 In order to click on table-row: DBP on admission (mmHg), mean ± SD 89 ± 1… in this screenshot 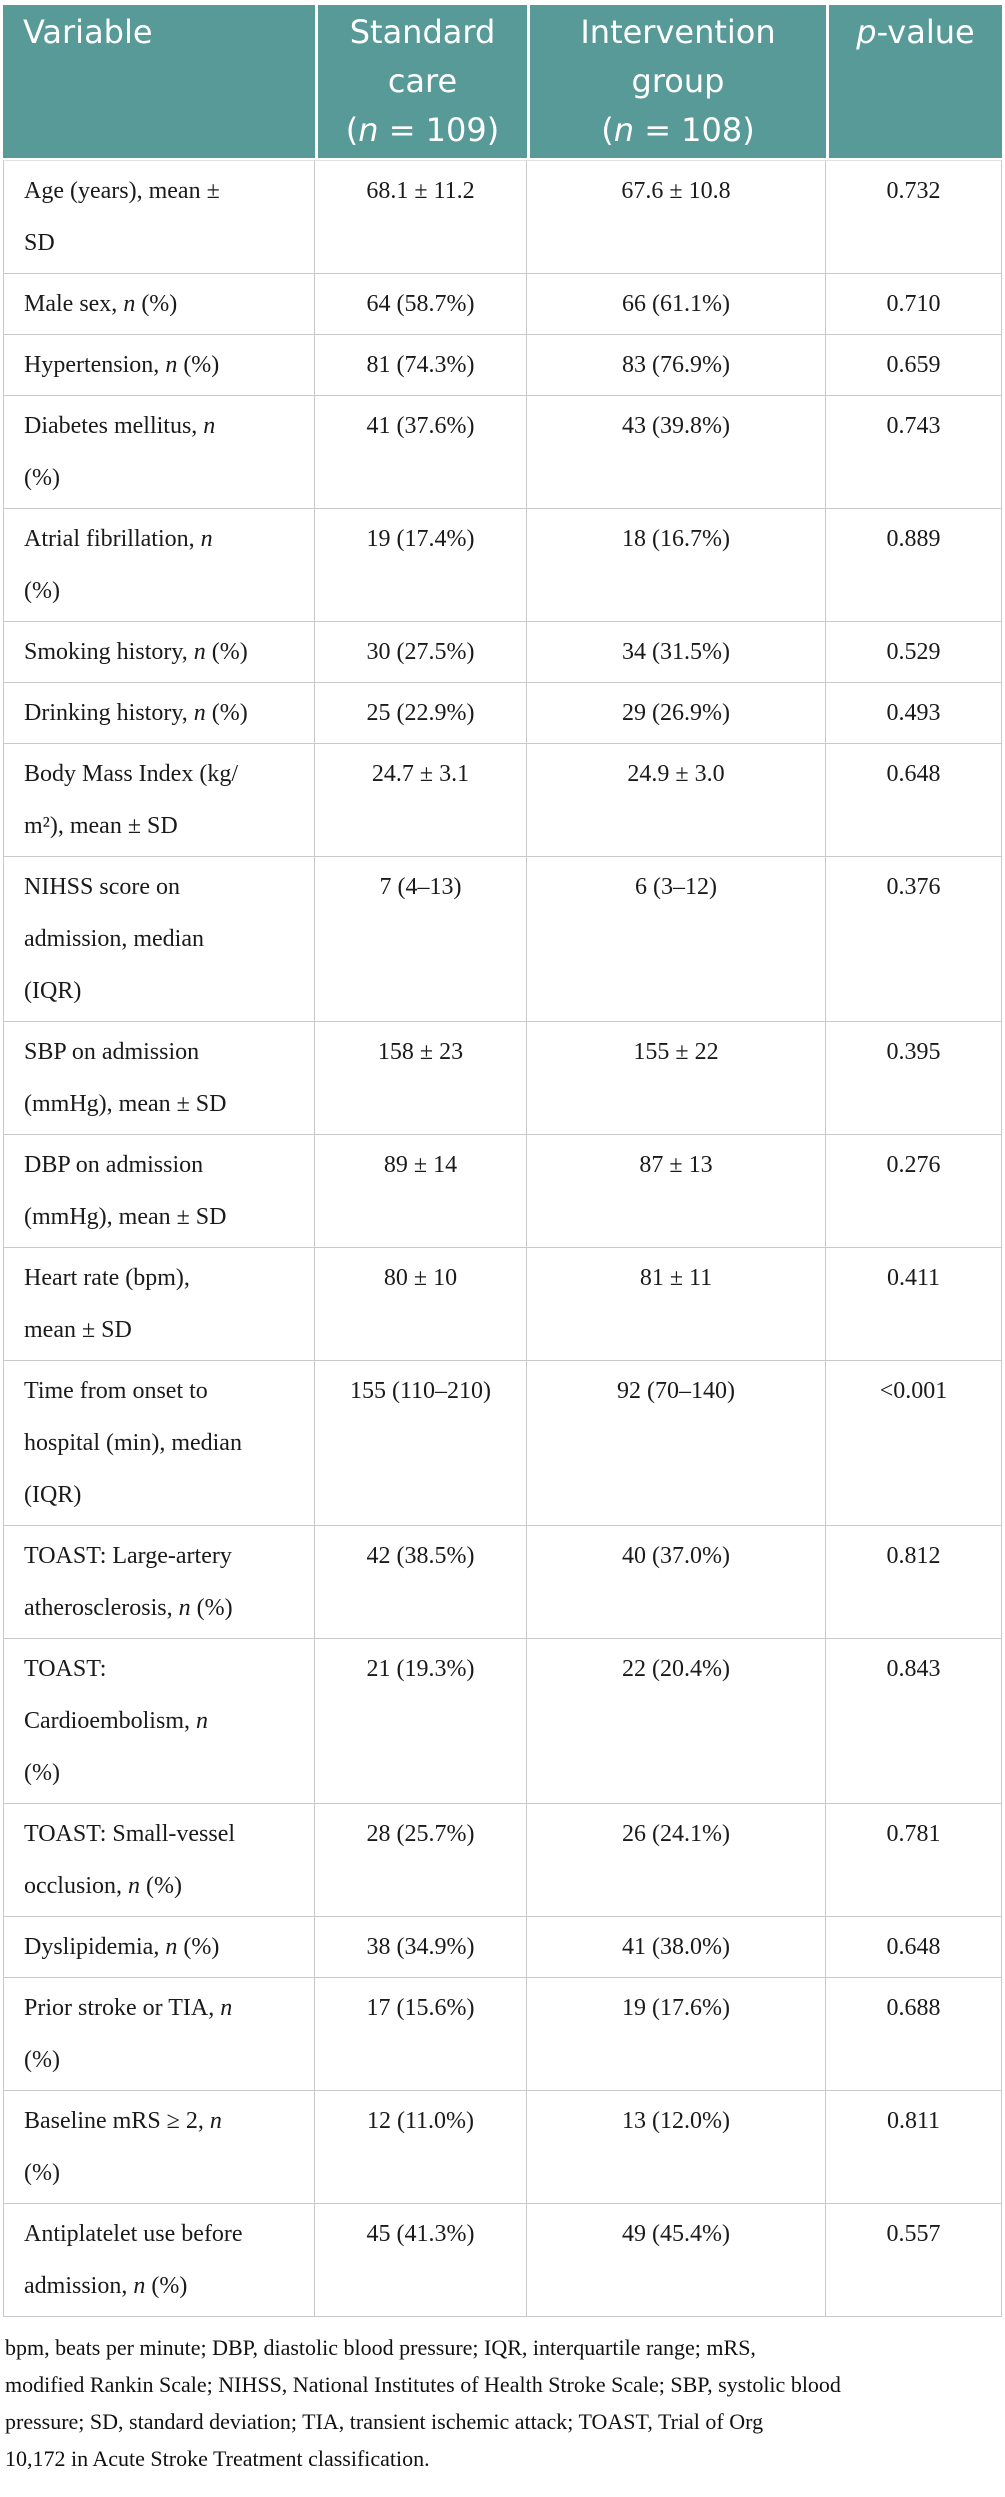, I will do `click(502, 1191)`.